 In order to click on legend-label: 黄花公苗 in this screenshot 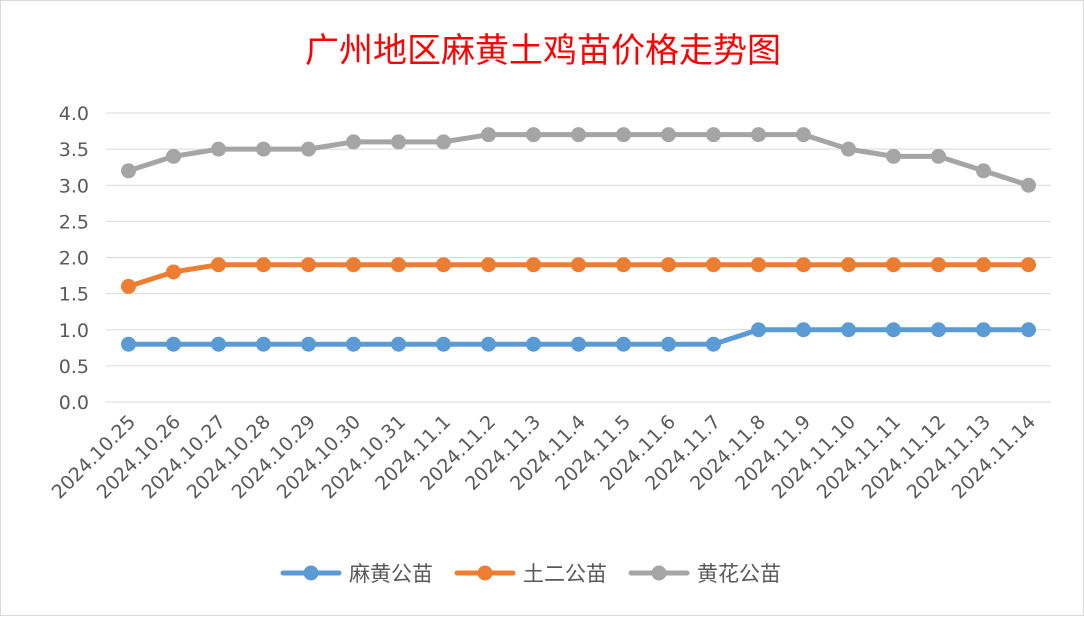, I will do `click(739, 574)`.